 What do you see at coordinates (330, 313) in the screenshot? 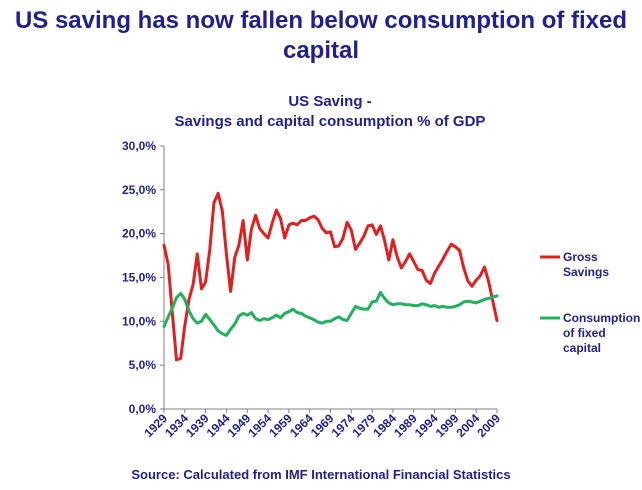
I see `capital-consumption-line` at bounding box center [330, 313].